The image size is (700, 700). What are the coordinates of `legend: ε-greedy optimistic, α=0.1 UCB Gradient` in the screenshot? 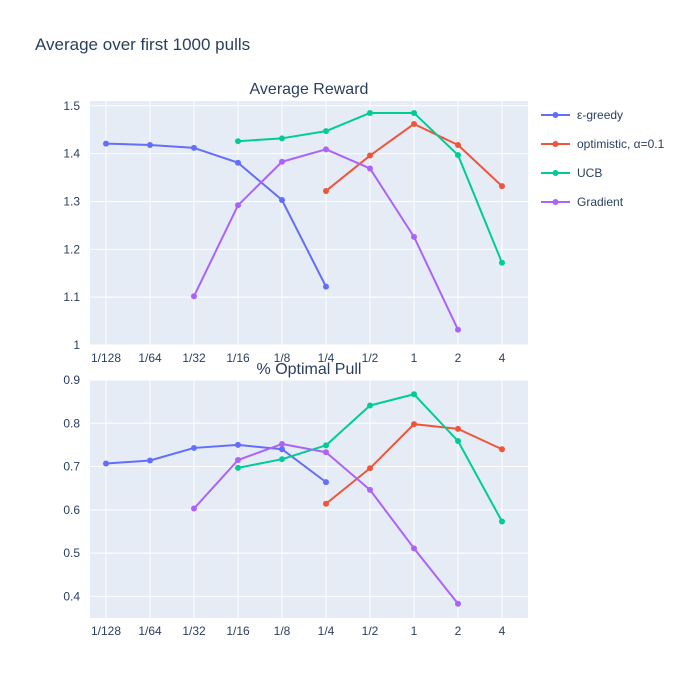 It's located at (603, 158).